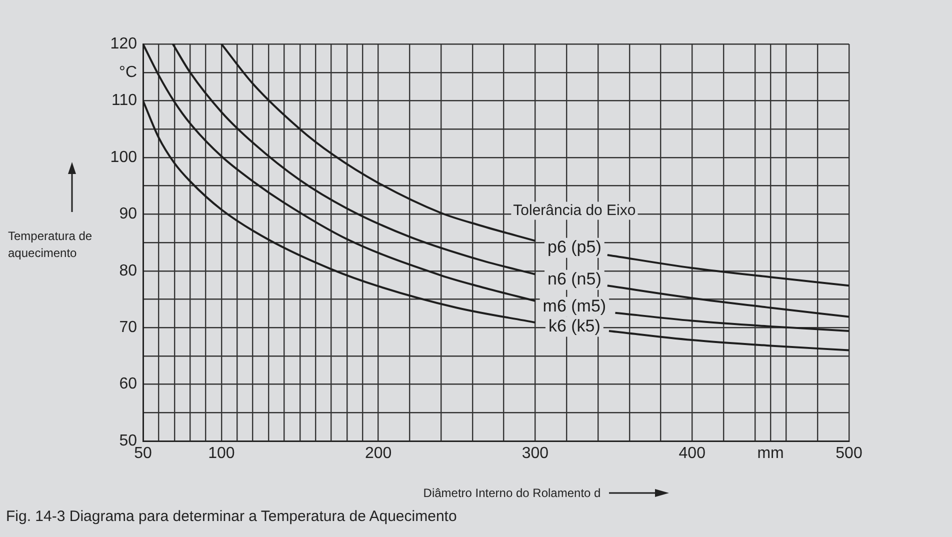 The height and width of the screenshot is (537, 952). I want to click on y-tick-label: 70, so click(128, 327).